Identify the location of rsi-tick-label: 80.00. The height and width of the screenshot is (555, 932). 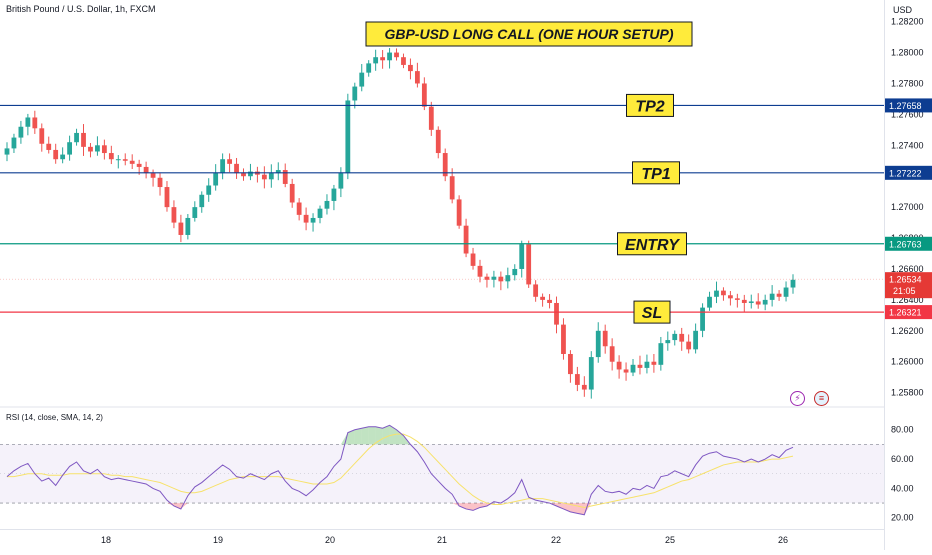
(902, 430).